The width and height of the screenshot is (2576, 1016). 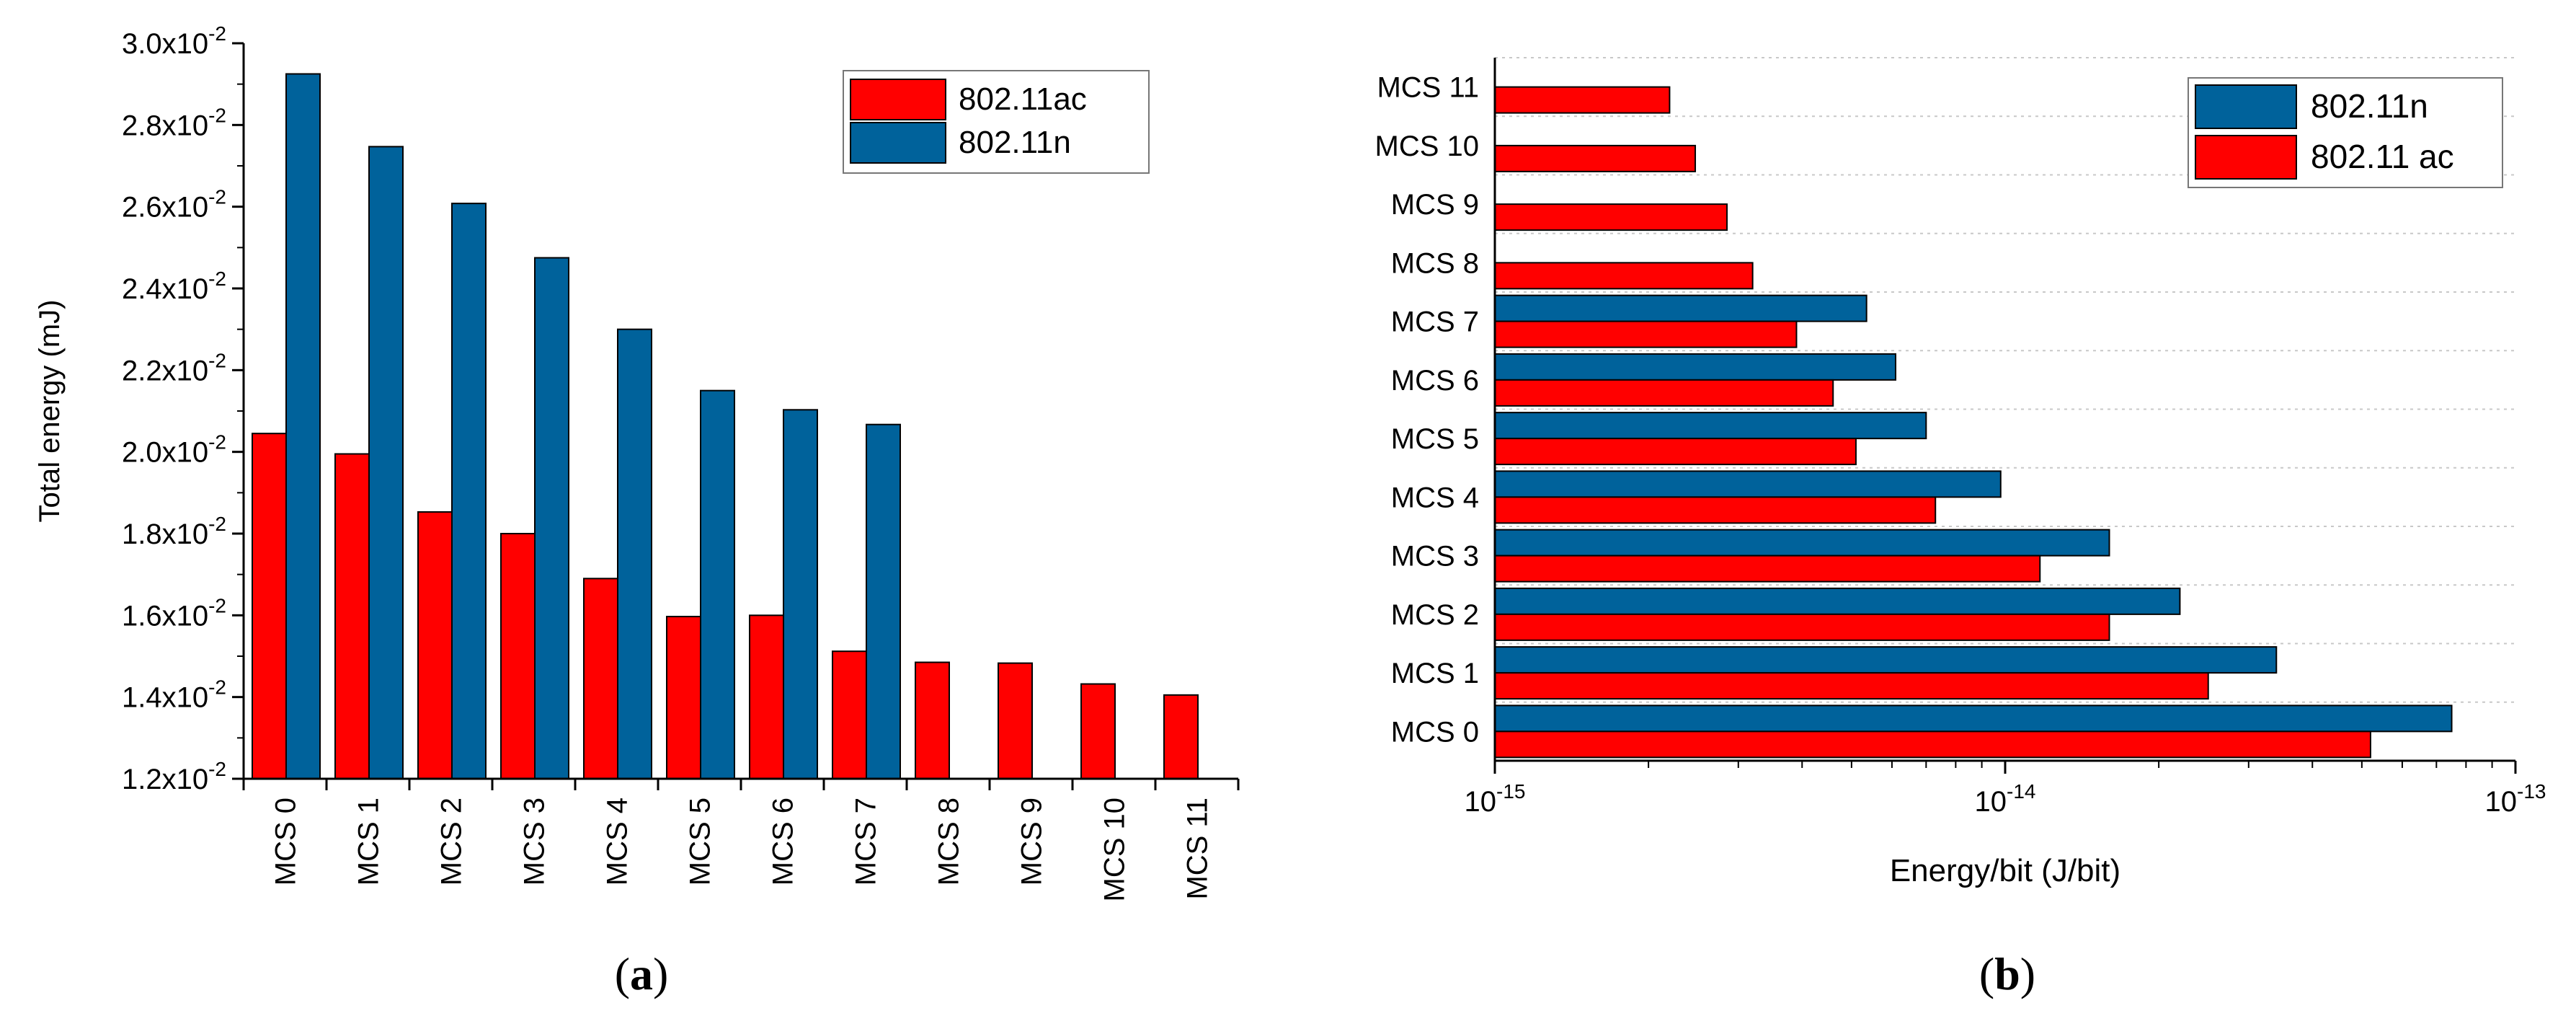 I want to click on legend-label-802-11ac: 802.11ac, so click(x=1023, y=99).